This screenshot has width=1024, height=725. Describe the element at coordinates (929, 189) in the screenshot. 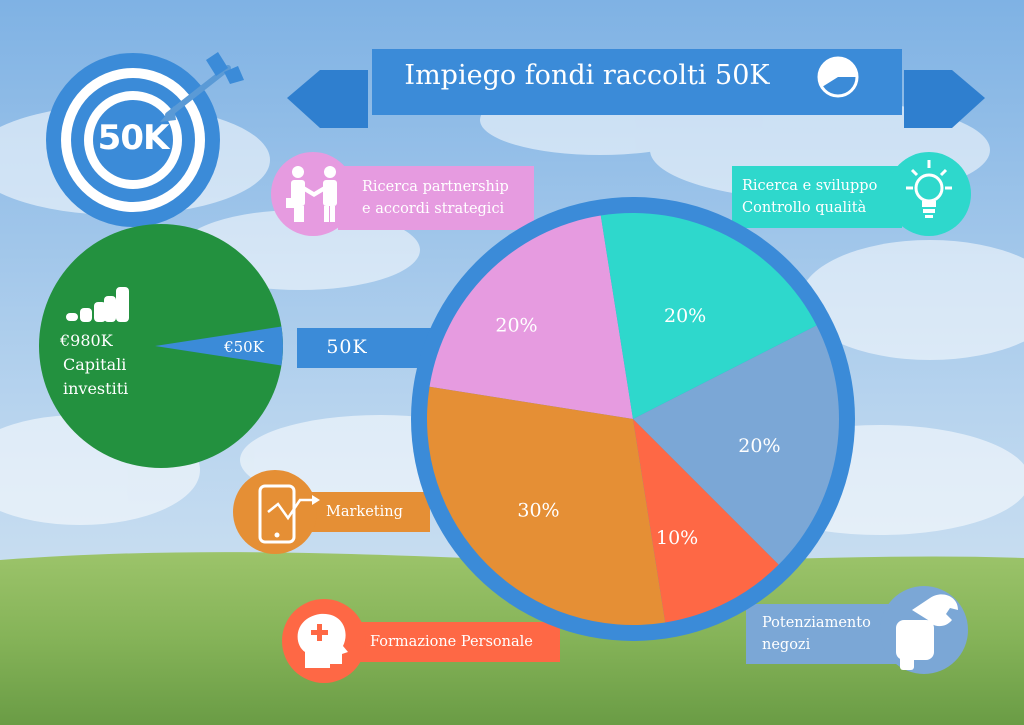

I see `lightbulb-icon` at that location.